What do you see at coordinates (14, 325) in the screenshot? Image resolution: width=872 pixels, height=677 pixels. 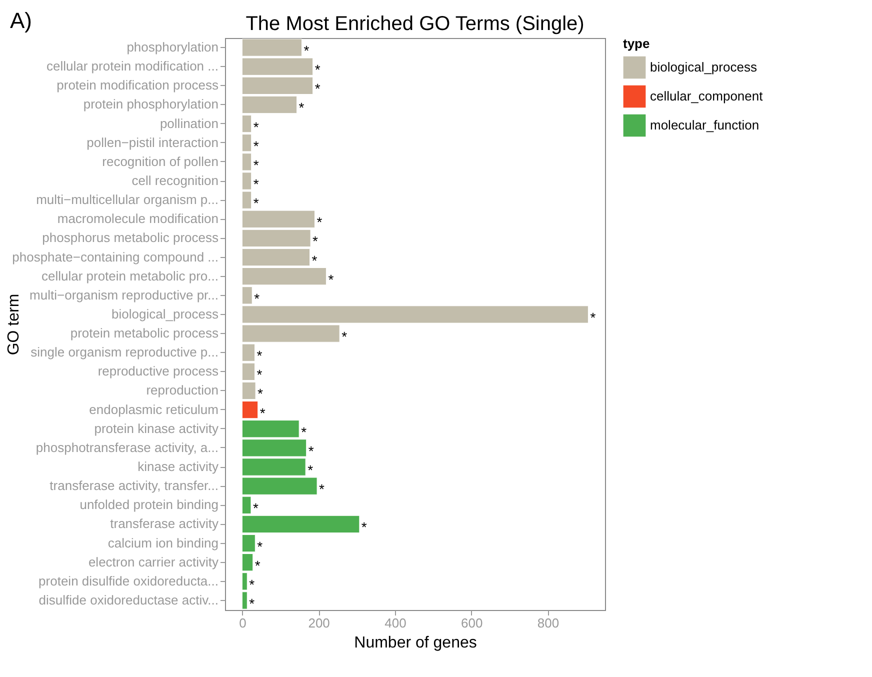 I see `y-axis-title: GO term` at bounding box center [14, 325].